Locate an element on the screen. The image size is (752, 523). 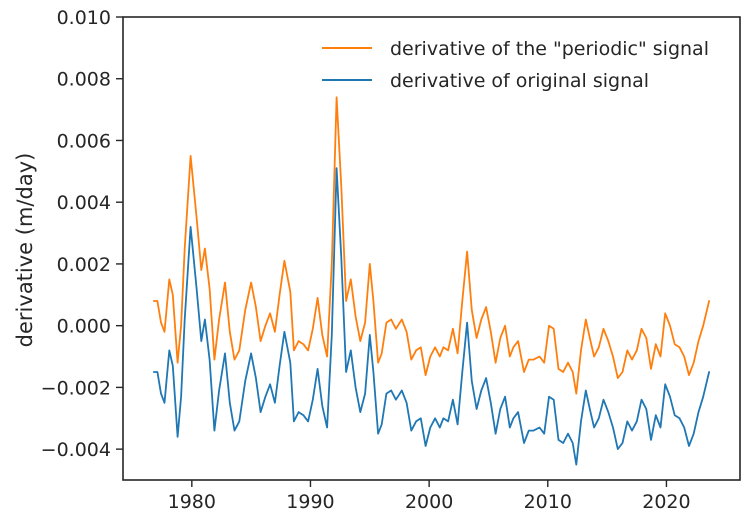
y-tick-label: 0.006 is located at coordinates (84, 141).